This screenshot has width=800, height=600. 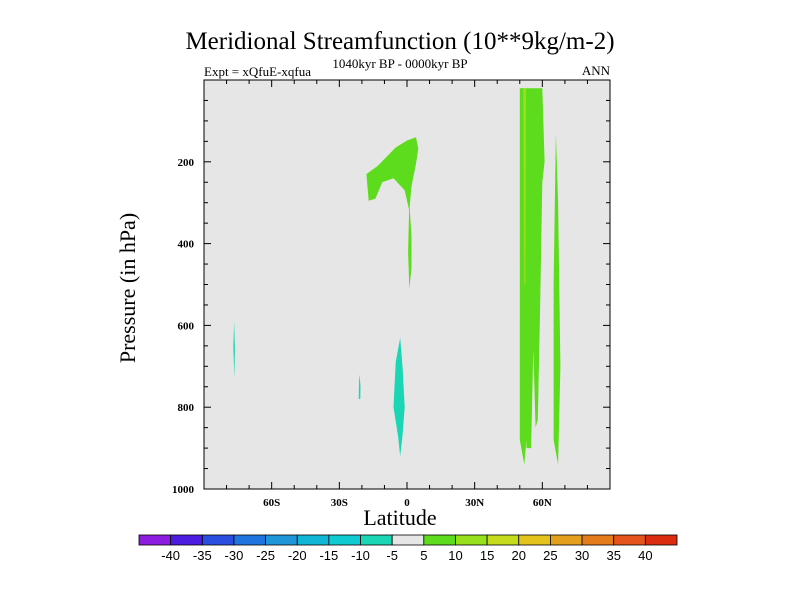 I want to click on experiment-label: Expt = xQfuE-xqfua, so click(x=257, y=71).